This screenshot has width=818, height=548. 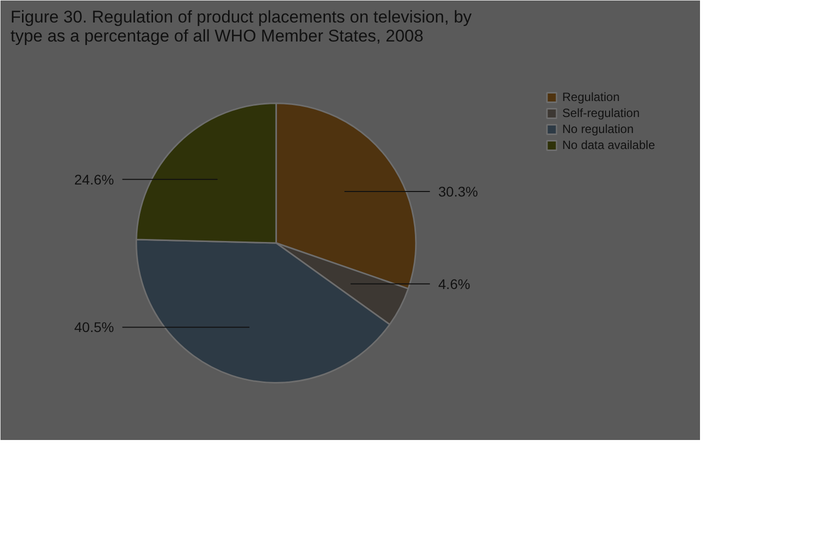 I want to click on data-label: 24.6%, so click(x=94, y=179).